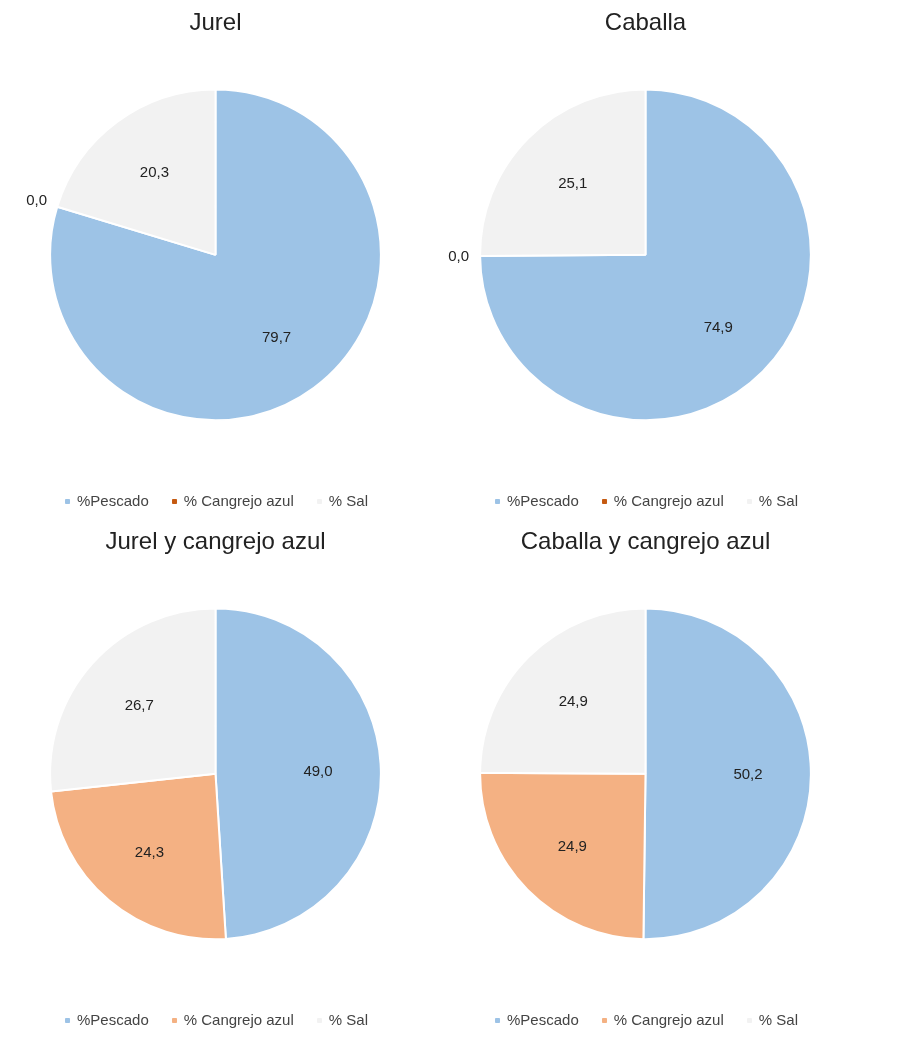  I want to click on data-label: 26,7, so click(139, 705).